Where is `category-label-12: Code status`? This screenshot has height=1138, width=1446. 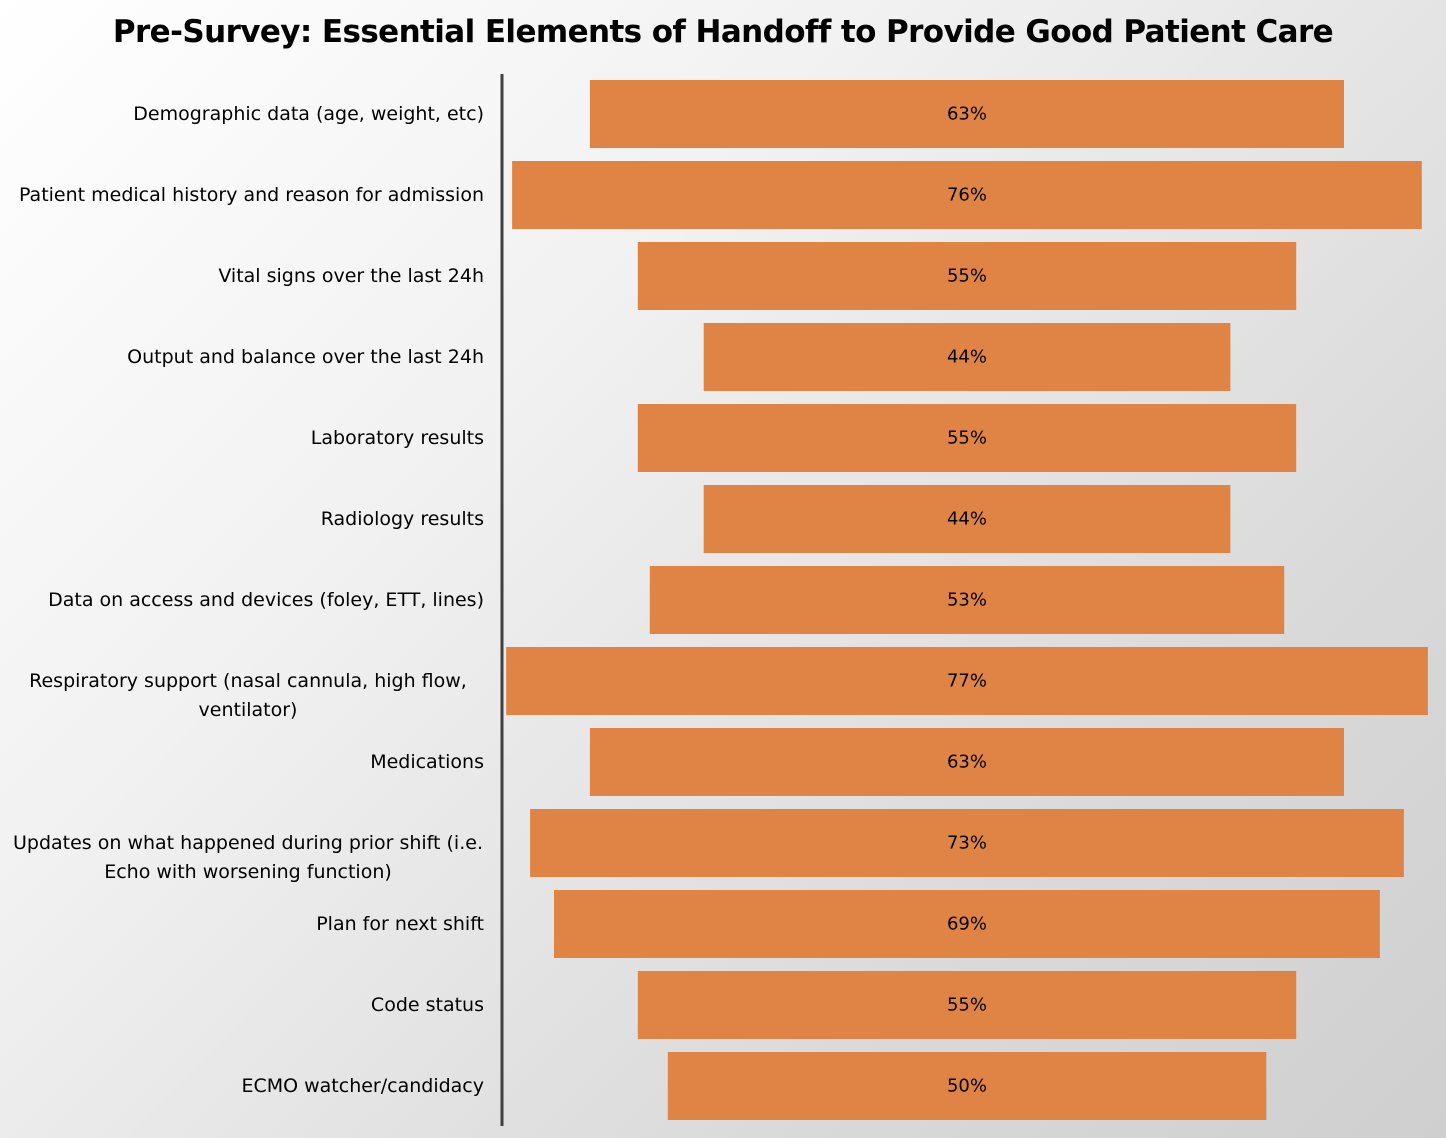
category-label-12: Code status is located at coordinates (427, 1005).